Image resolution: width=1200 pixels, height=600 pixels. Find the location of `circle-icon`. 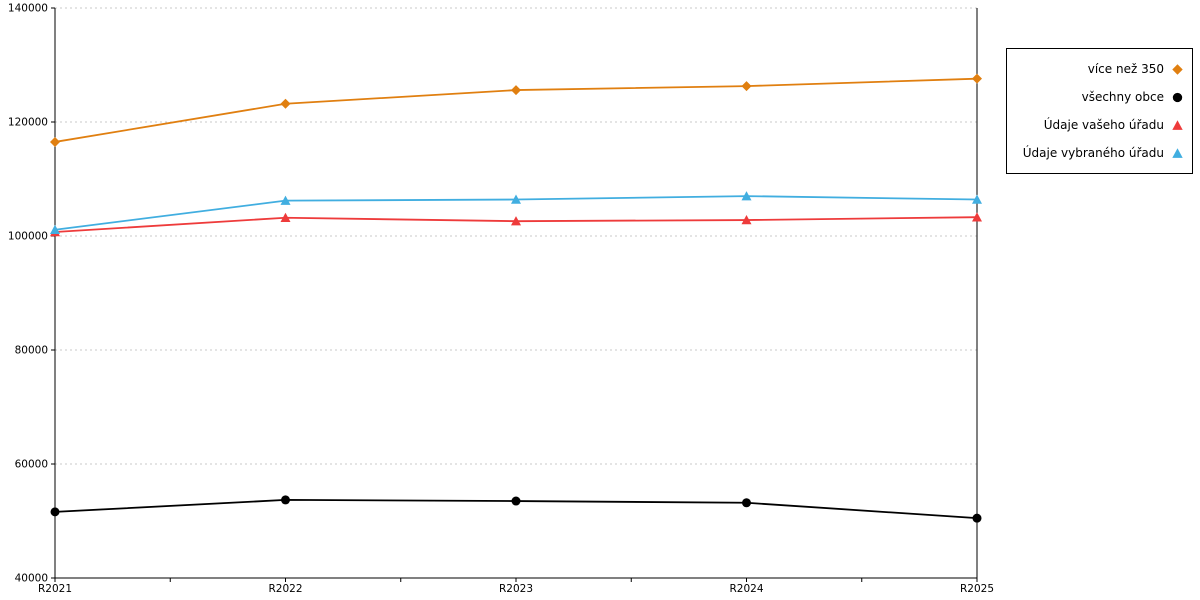

circle-icon is located at coordinates (1177, 97).